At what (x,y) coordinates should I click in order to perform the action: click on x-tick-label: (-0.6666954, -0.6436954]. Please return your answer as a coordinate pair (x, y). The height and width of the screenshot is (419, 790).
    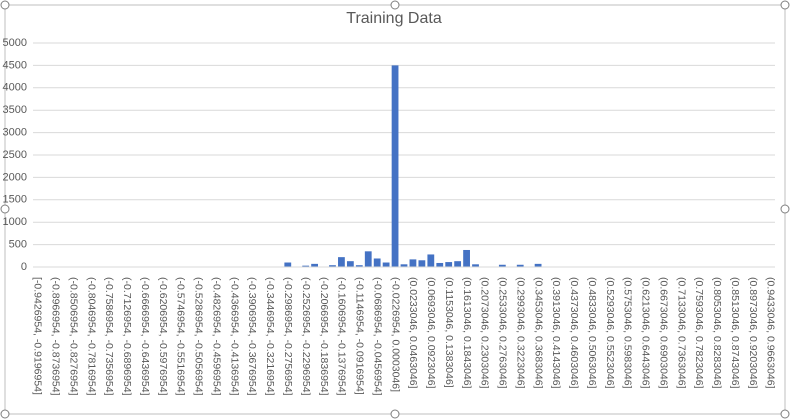
    Looking at the image, I should click on (145, 336).